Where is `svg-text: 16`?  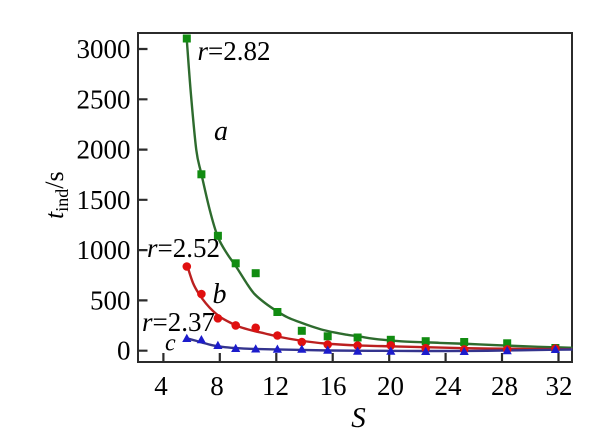
svg-text: 16 is located at coordinates (333, 386).